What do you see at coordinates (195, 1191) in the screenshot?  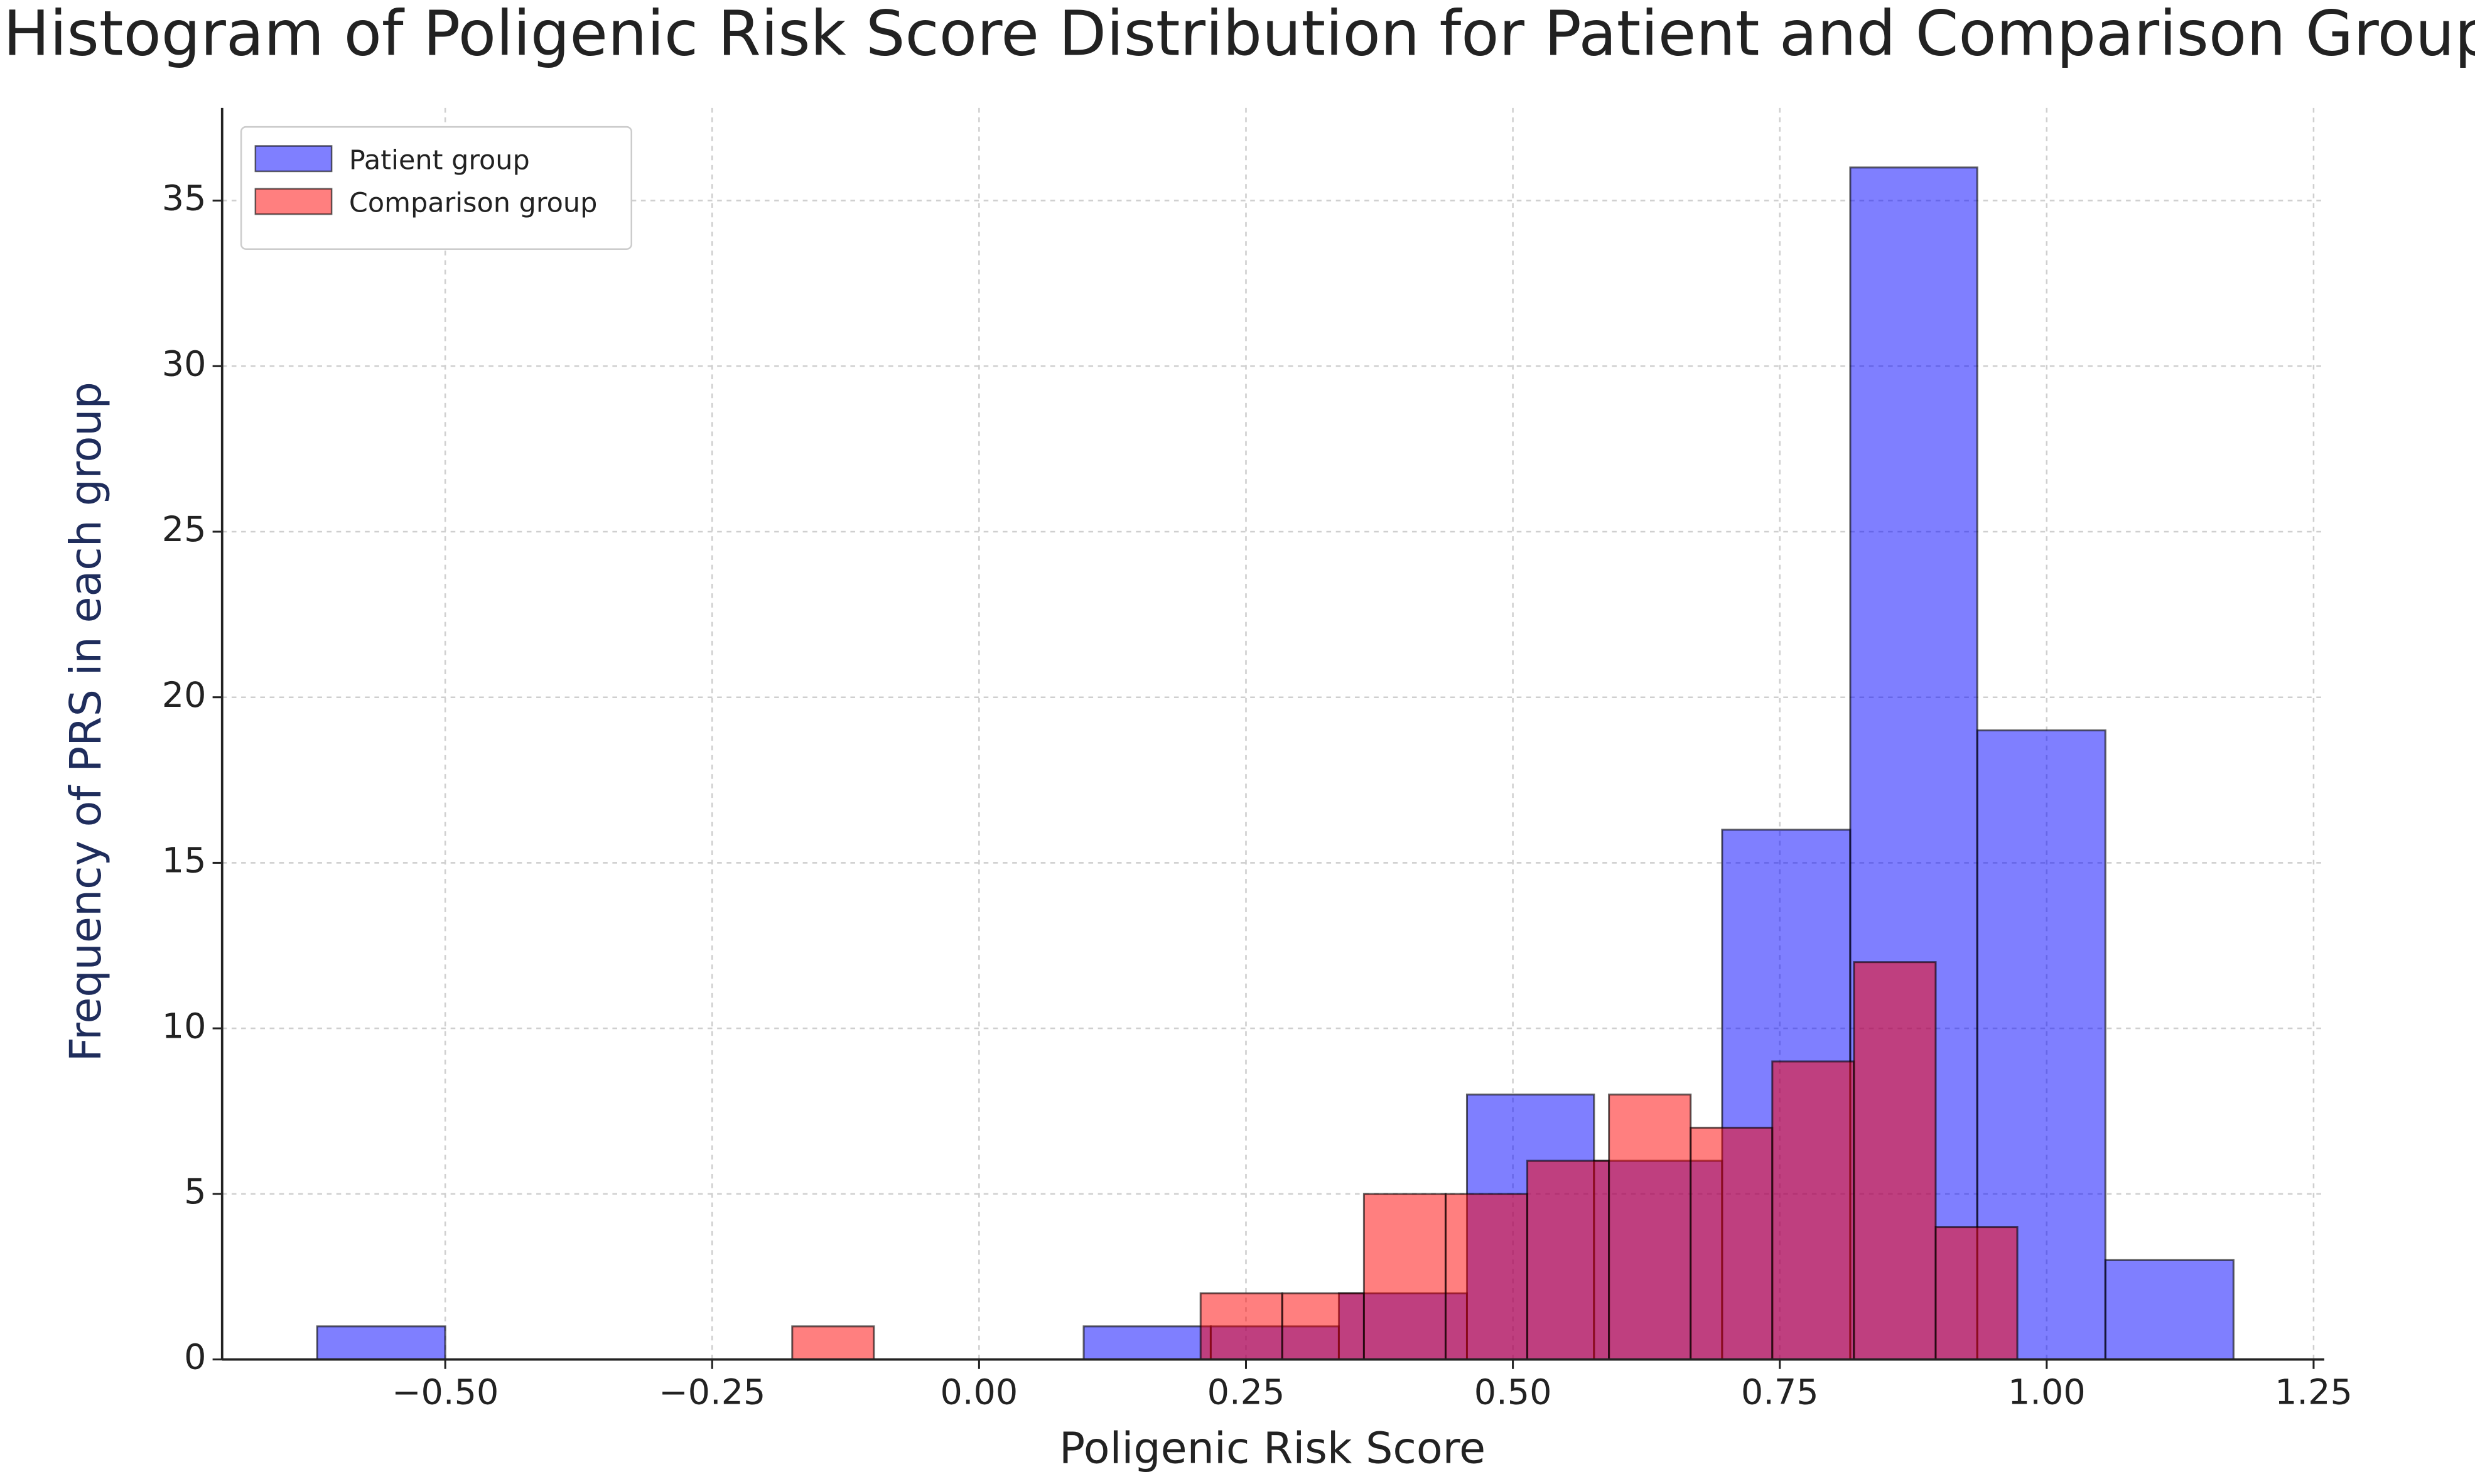 I see `y-tick-label: 5` at bounding box center [195, 1191].